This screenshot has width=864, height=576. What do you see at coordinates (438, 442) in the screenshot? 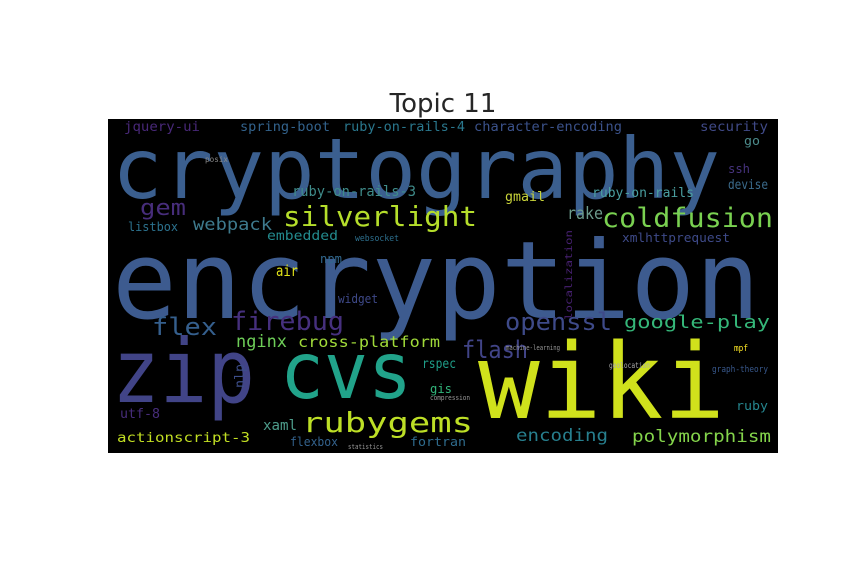
I see `word: fortran` at bounding box center [438, 442].